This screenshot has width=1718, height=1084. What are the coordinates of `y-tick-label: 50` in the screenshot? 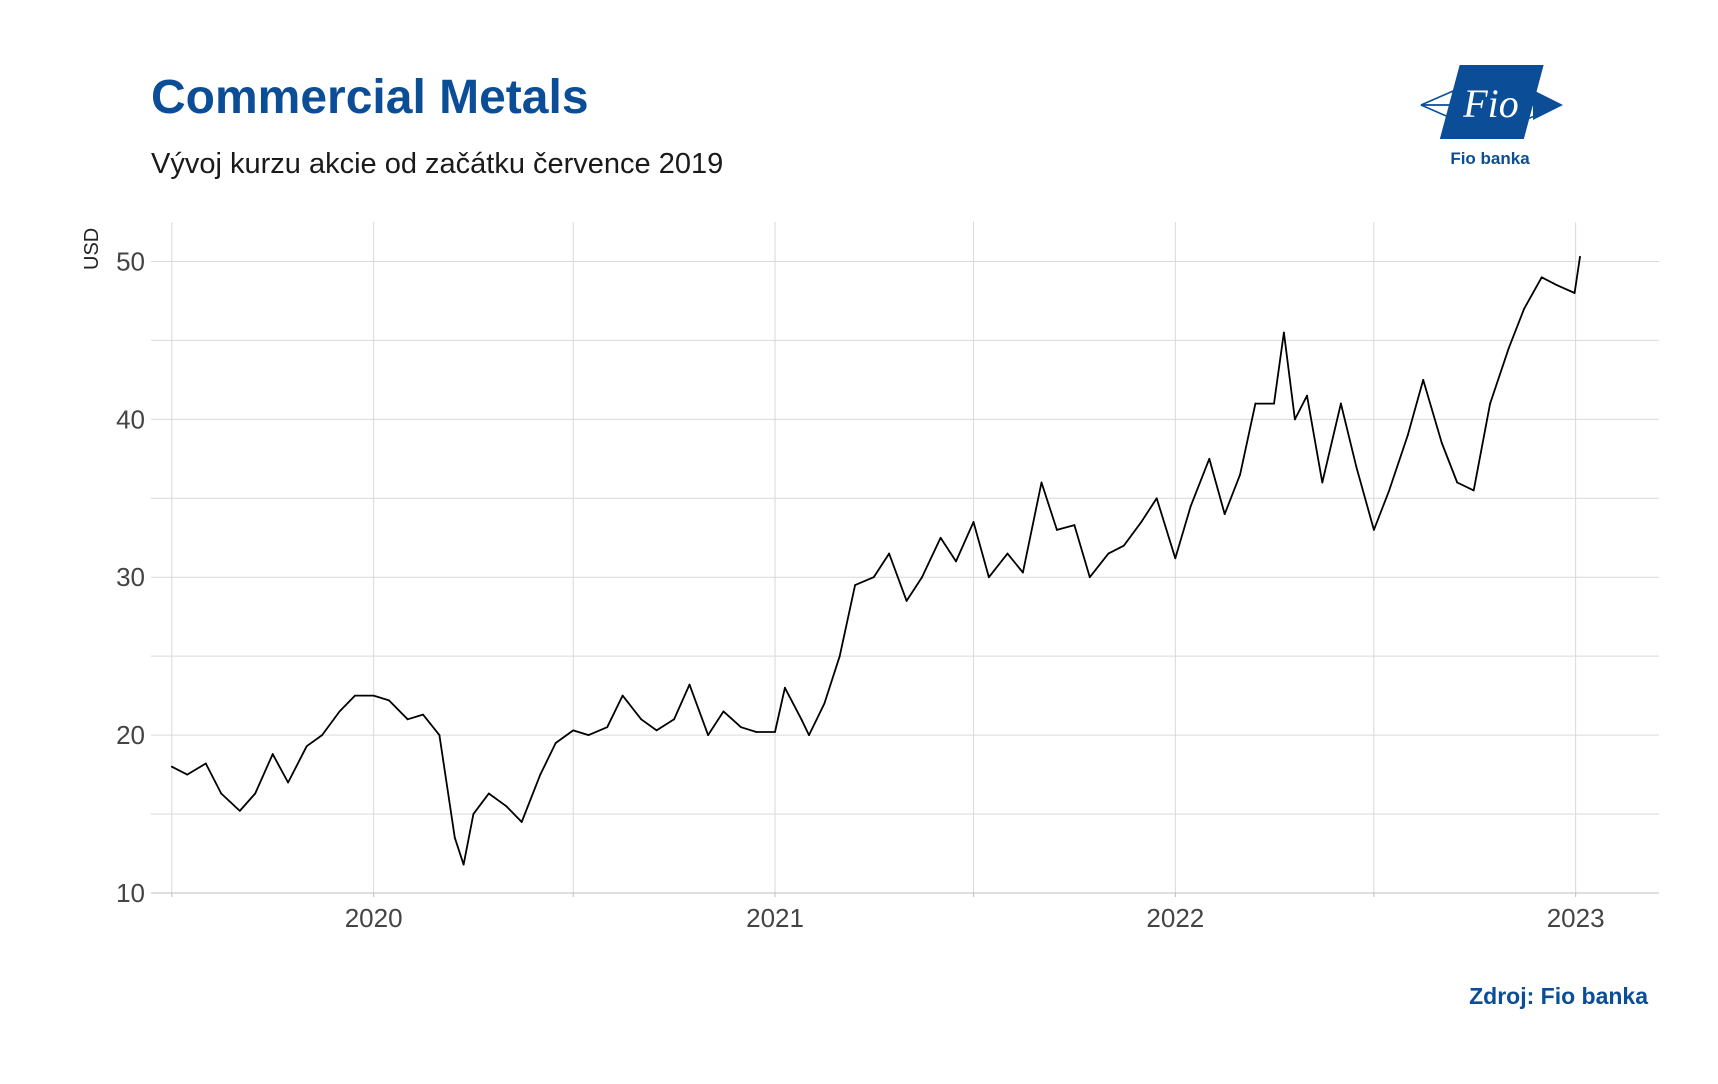 It's located at (130, 261).